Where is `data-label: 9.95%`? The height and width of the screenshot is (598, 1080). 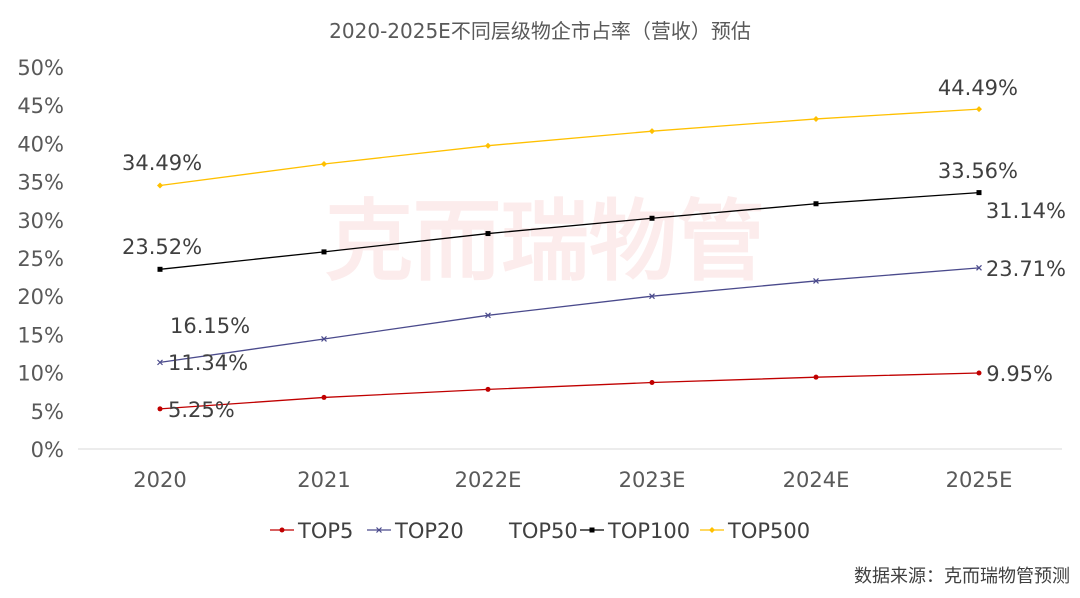
data-label: 9.95% is located at coordinates (1019, 374).